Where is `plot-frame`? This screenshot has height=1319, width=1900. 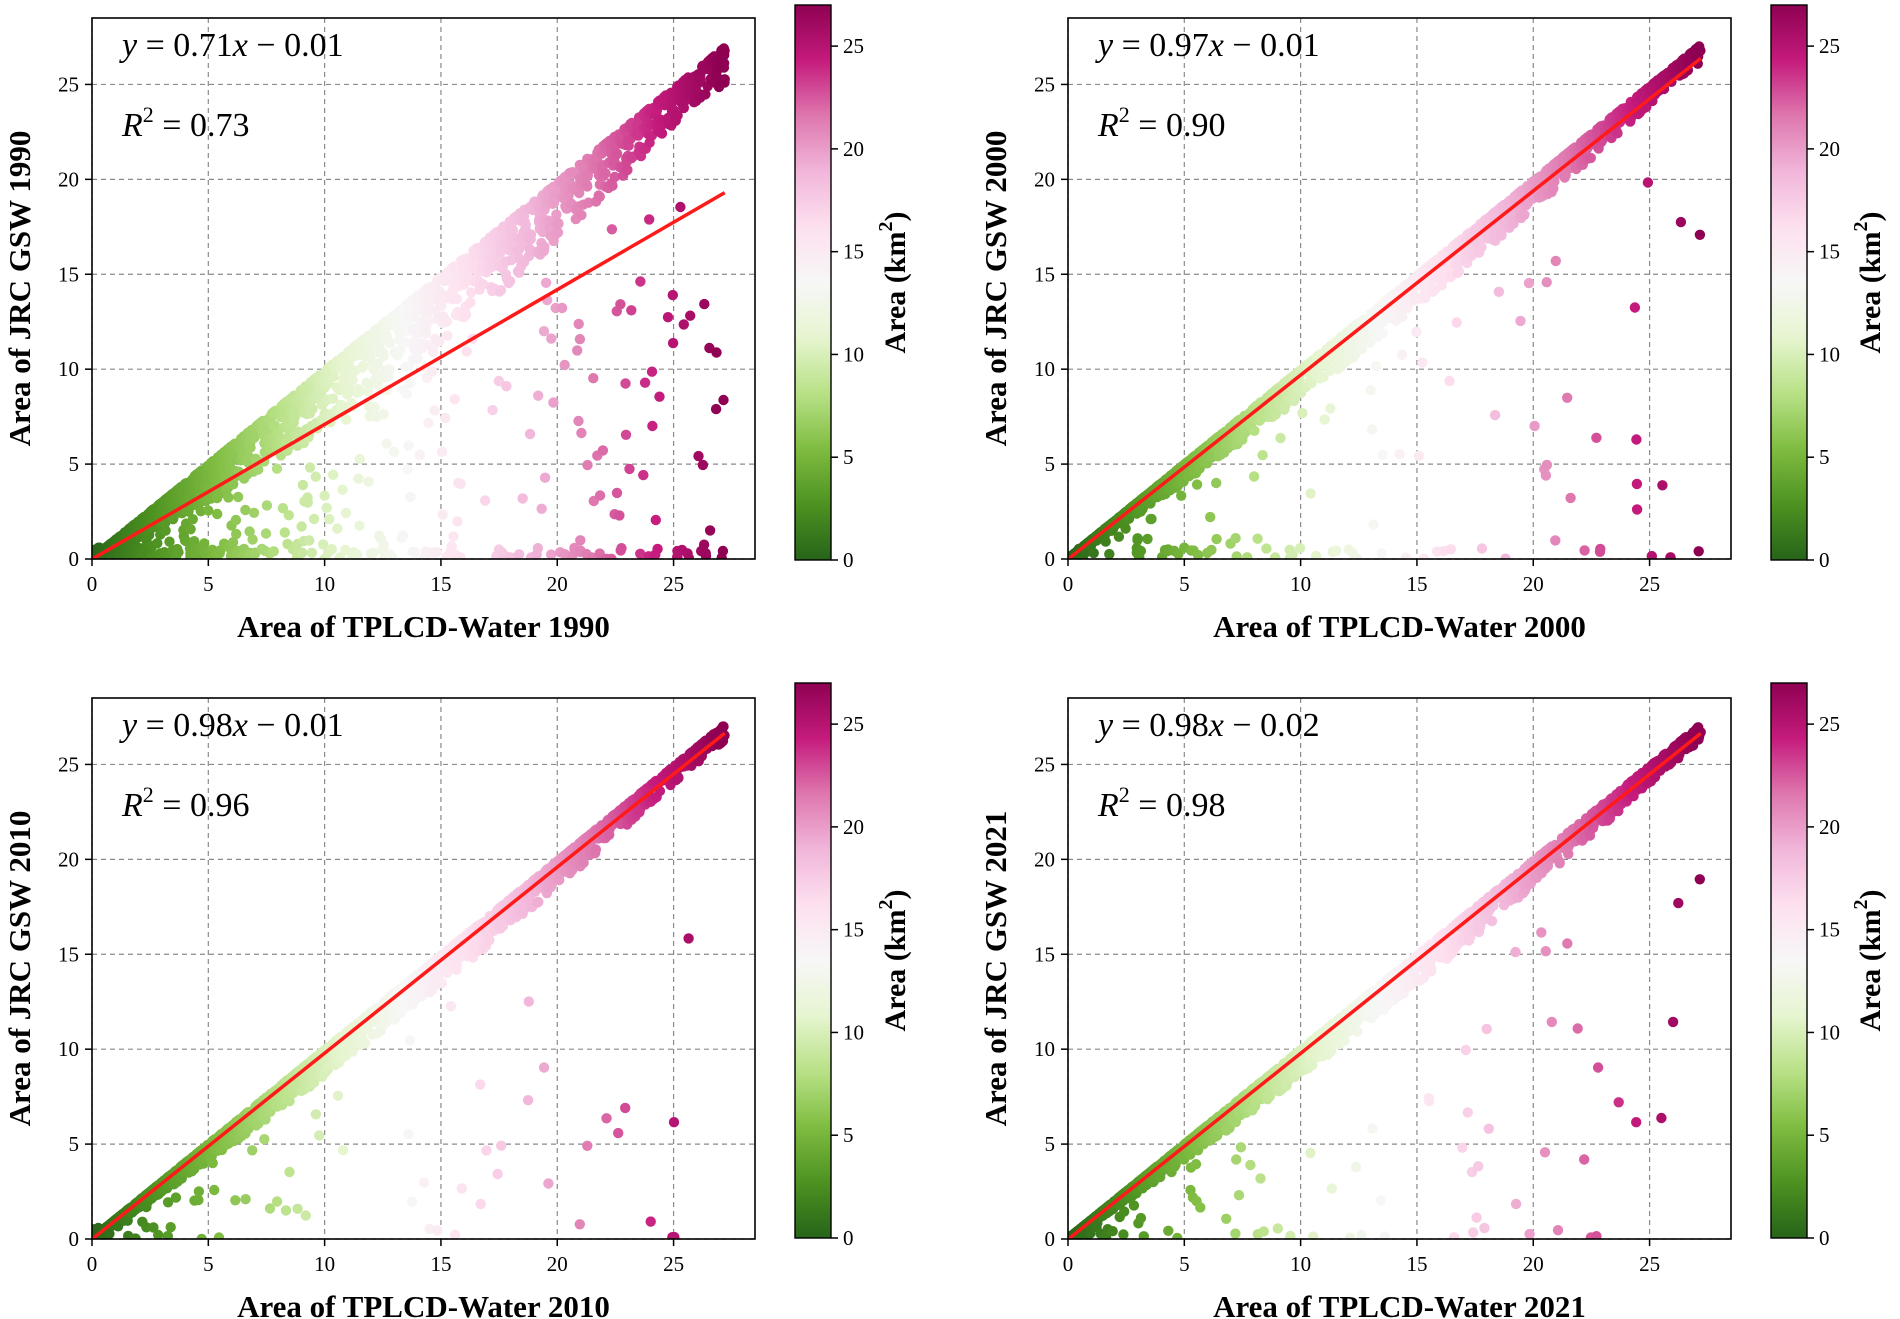
plot-frame is located at coordinates (423, 288).